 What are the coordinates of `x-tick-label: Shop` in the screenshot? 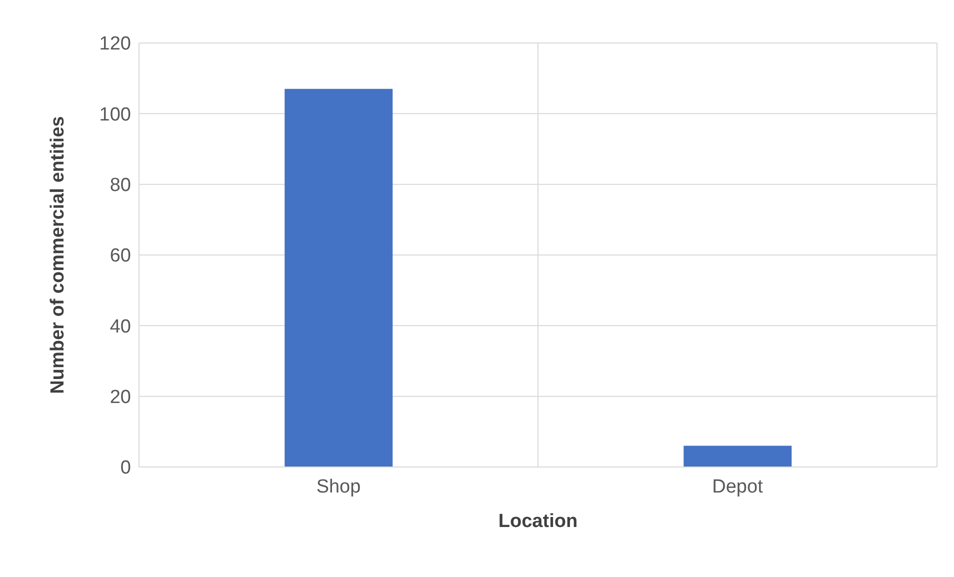 It's located at (338, 487).